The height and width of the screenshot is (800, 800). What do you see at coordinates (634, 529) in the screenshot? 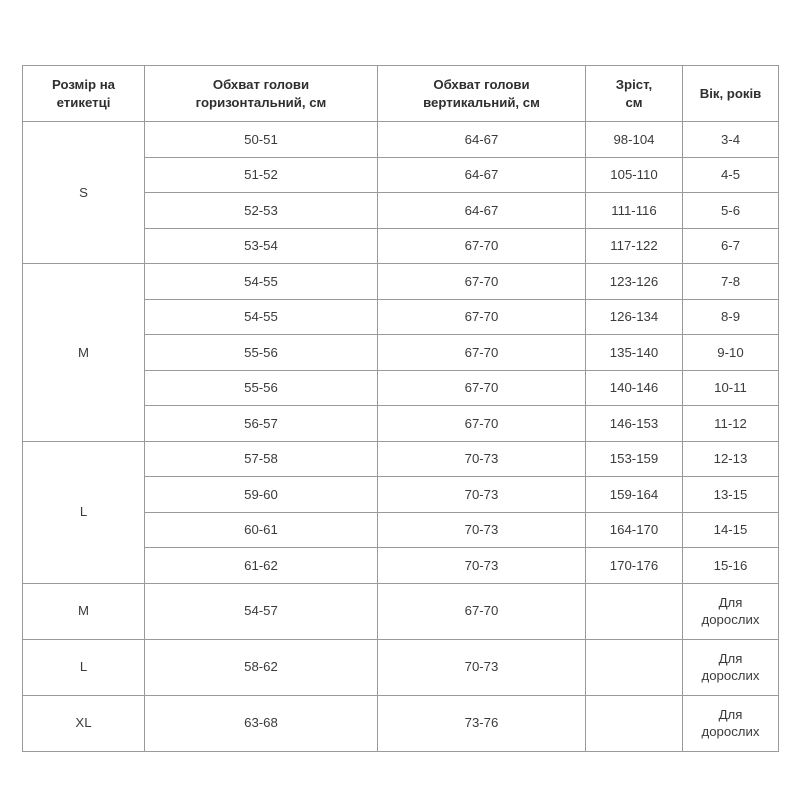
I see `cell-height: 164-170` at bounding box center [634, 529].